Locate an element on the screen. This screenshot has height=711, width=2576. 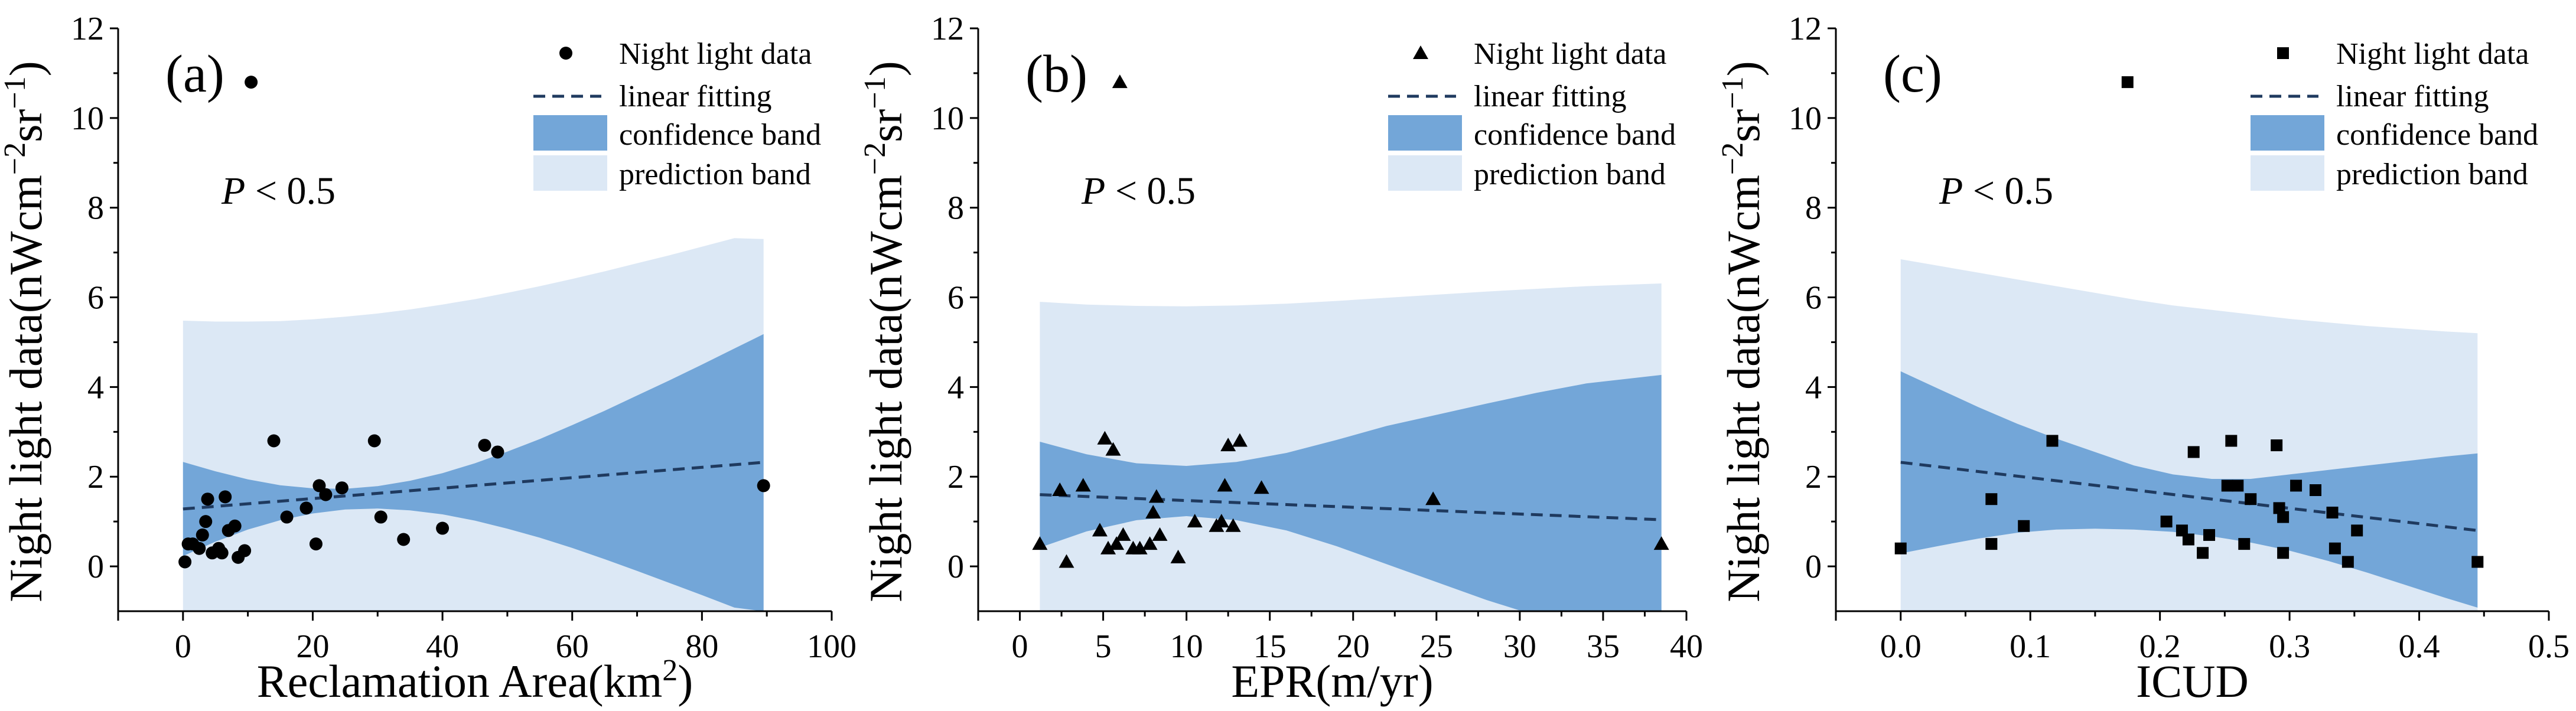
x-tick-label: 0.5 is located at coordinates (2549, 646).